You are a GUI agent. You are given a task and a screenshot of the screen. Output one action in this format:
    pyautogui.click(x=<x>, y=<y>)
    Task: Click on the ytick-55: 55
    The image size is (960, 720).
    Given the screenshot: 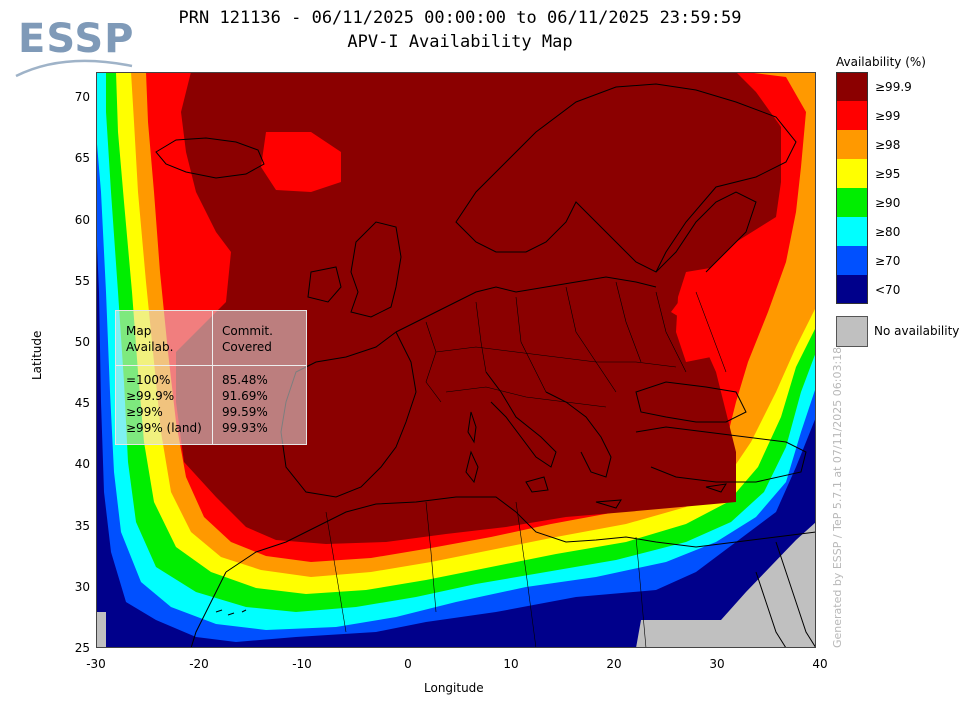 What is the action you would take?
    pyautogui.click(x=82, y=281)
    